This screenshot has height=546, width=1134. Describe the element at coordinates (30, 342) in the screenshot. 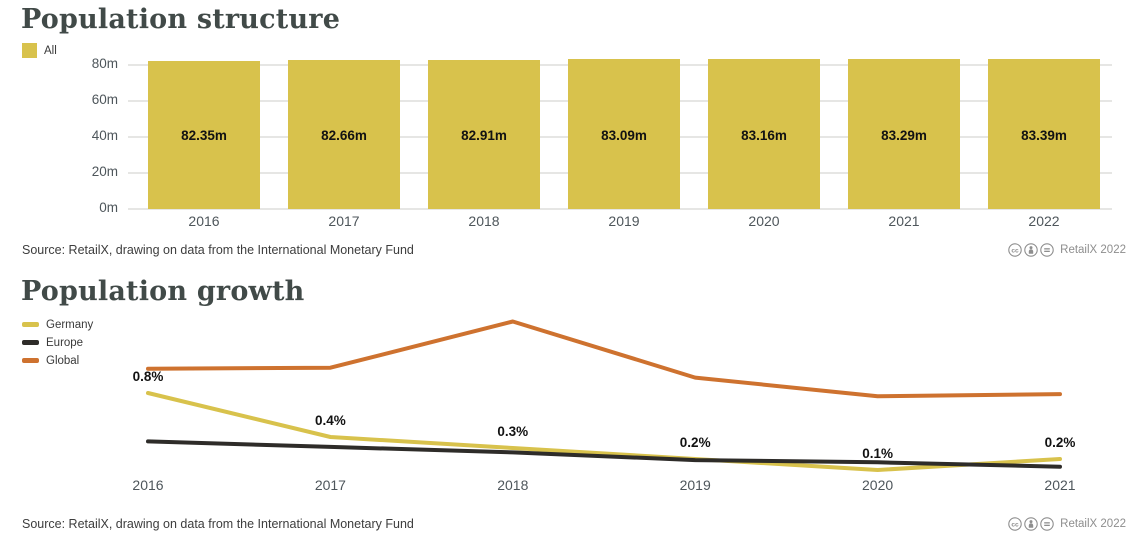

I see `legend-swatch-europe` at that location.